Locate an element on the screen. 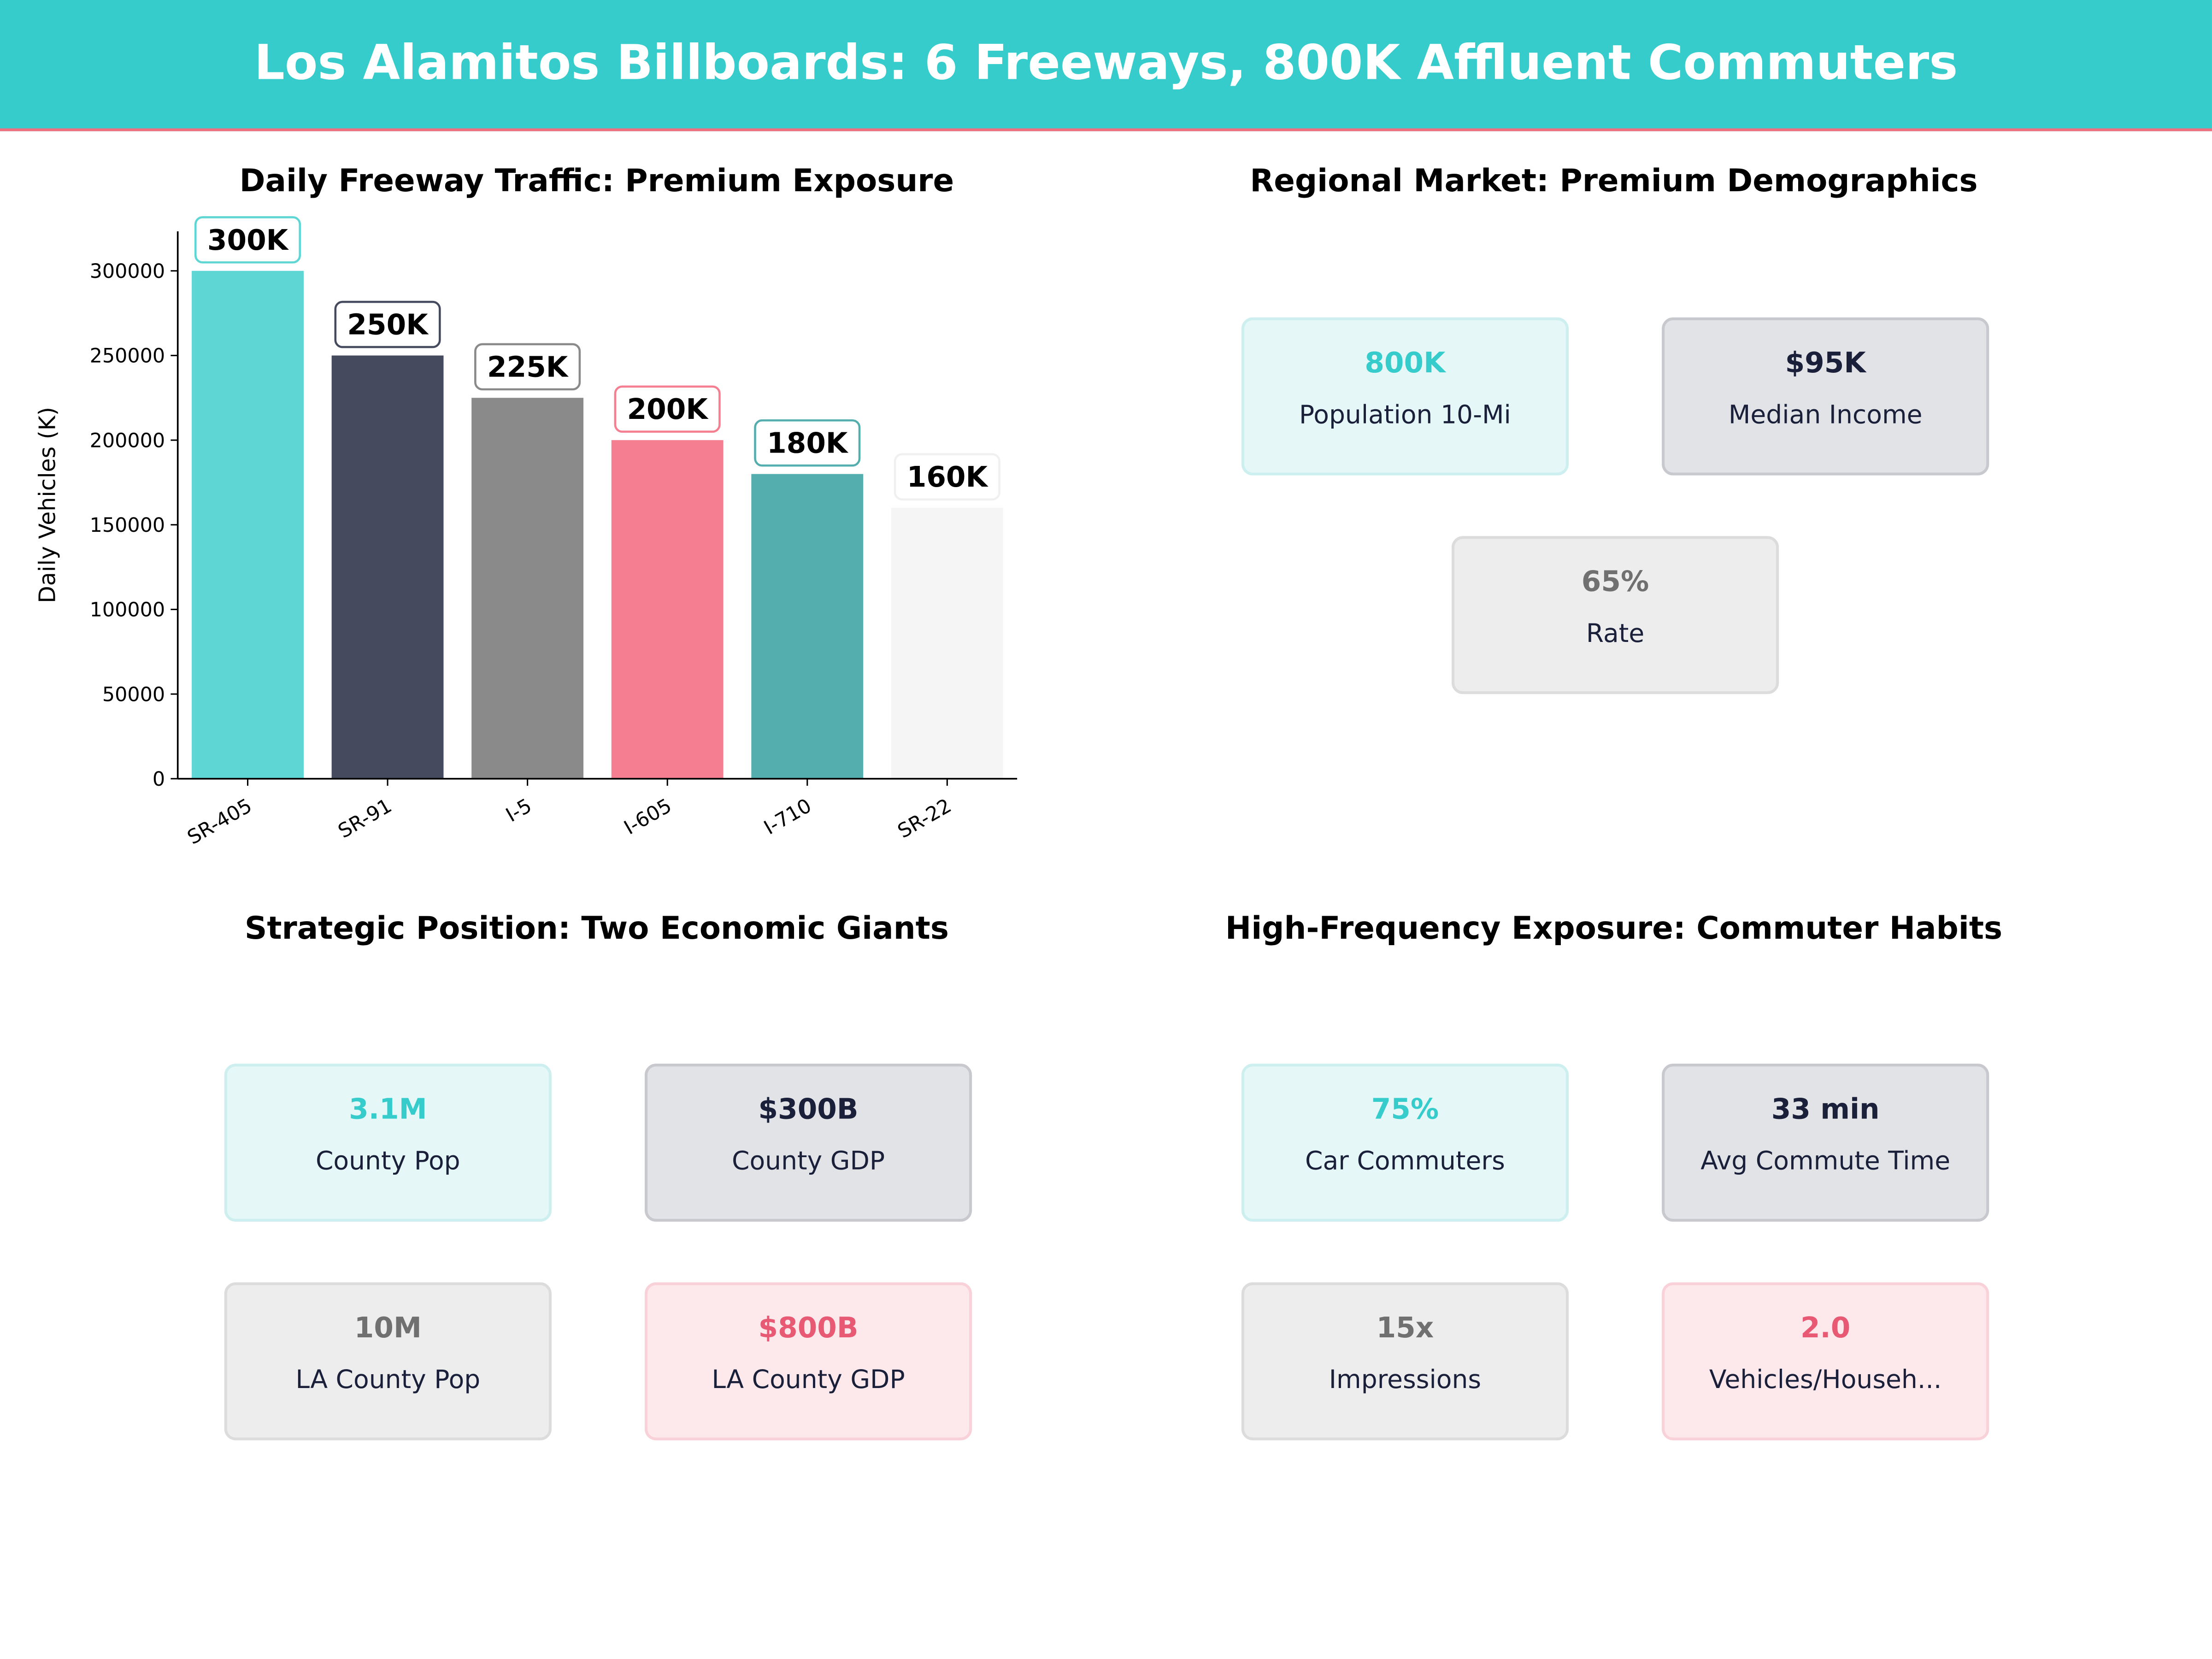 Image resolution: width=2212 pixels, height=1659 pixels. x-tick-label: SR-22 is located at coordinates (924, 818).